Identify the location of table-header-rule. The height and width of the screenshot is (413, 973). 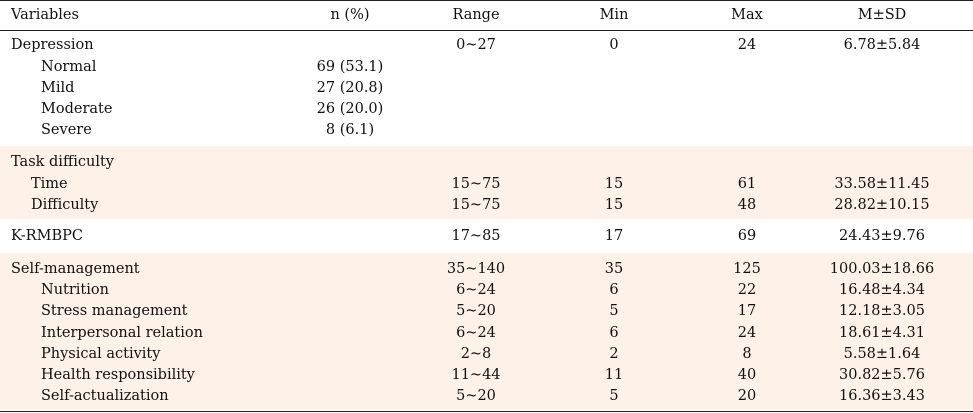
(486, 30).